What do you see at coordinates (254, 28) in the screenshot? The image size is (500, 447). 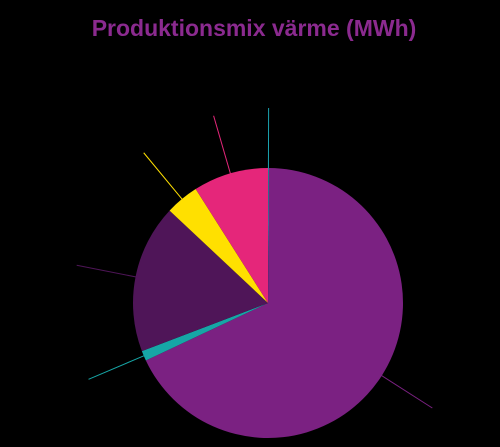 I see `chart-title: Produktionsmix värme (MWh)` at bounding box center [254, 28].